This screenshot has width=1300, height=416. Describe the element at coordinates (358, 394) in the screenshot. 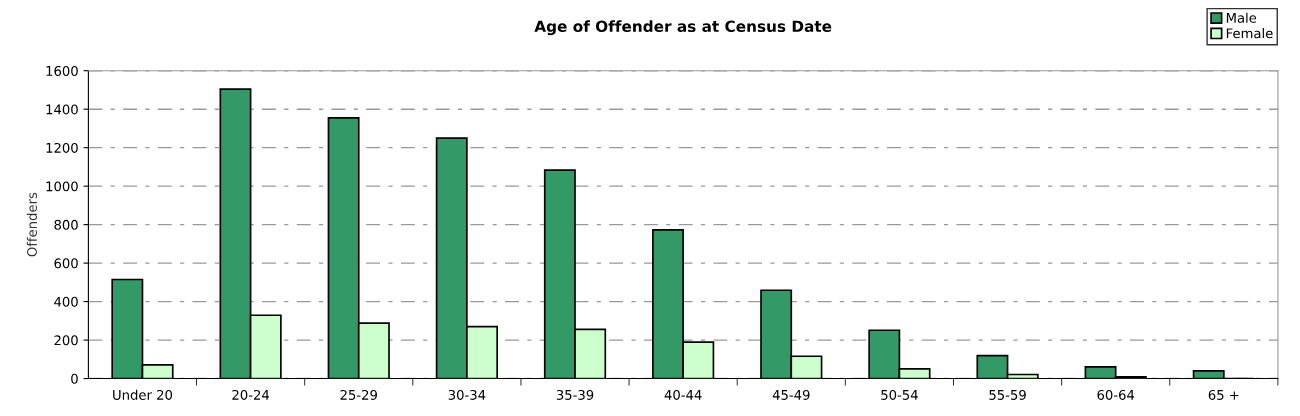

I see `x-tick-label: 25-29` at that location.